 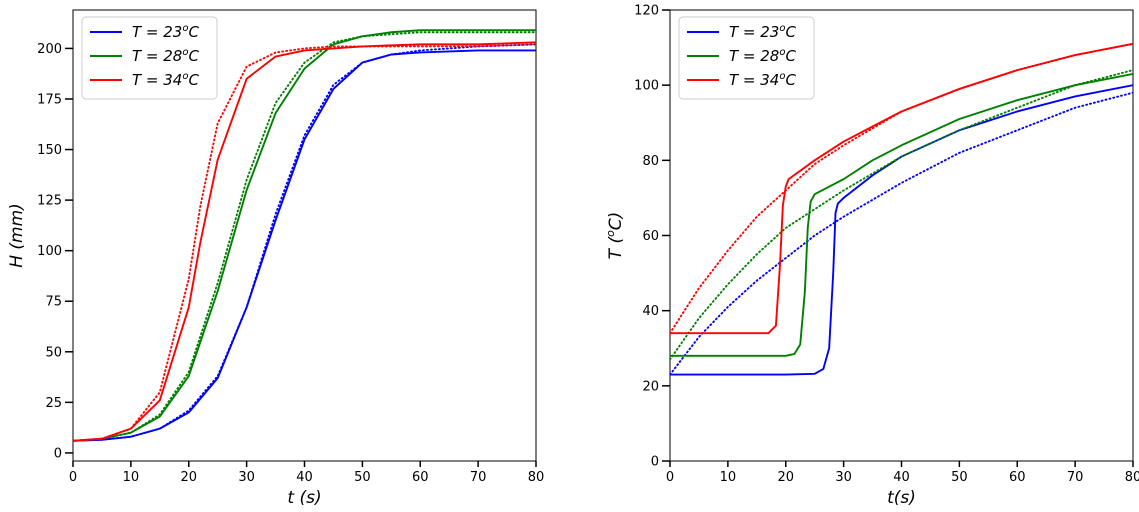 I want to click on y-tick-label: 175, so click(x=49, y=99).